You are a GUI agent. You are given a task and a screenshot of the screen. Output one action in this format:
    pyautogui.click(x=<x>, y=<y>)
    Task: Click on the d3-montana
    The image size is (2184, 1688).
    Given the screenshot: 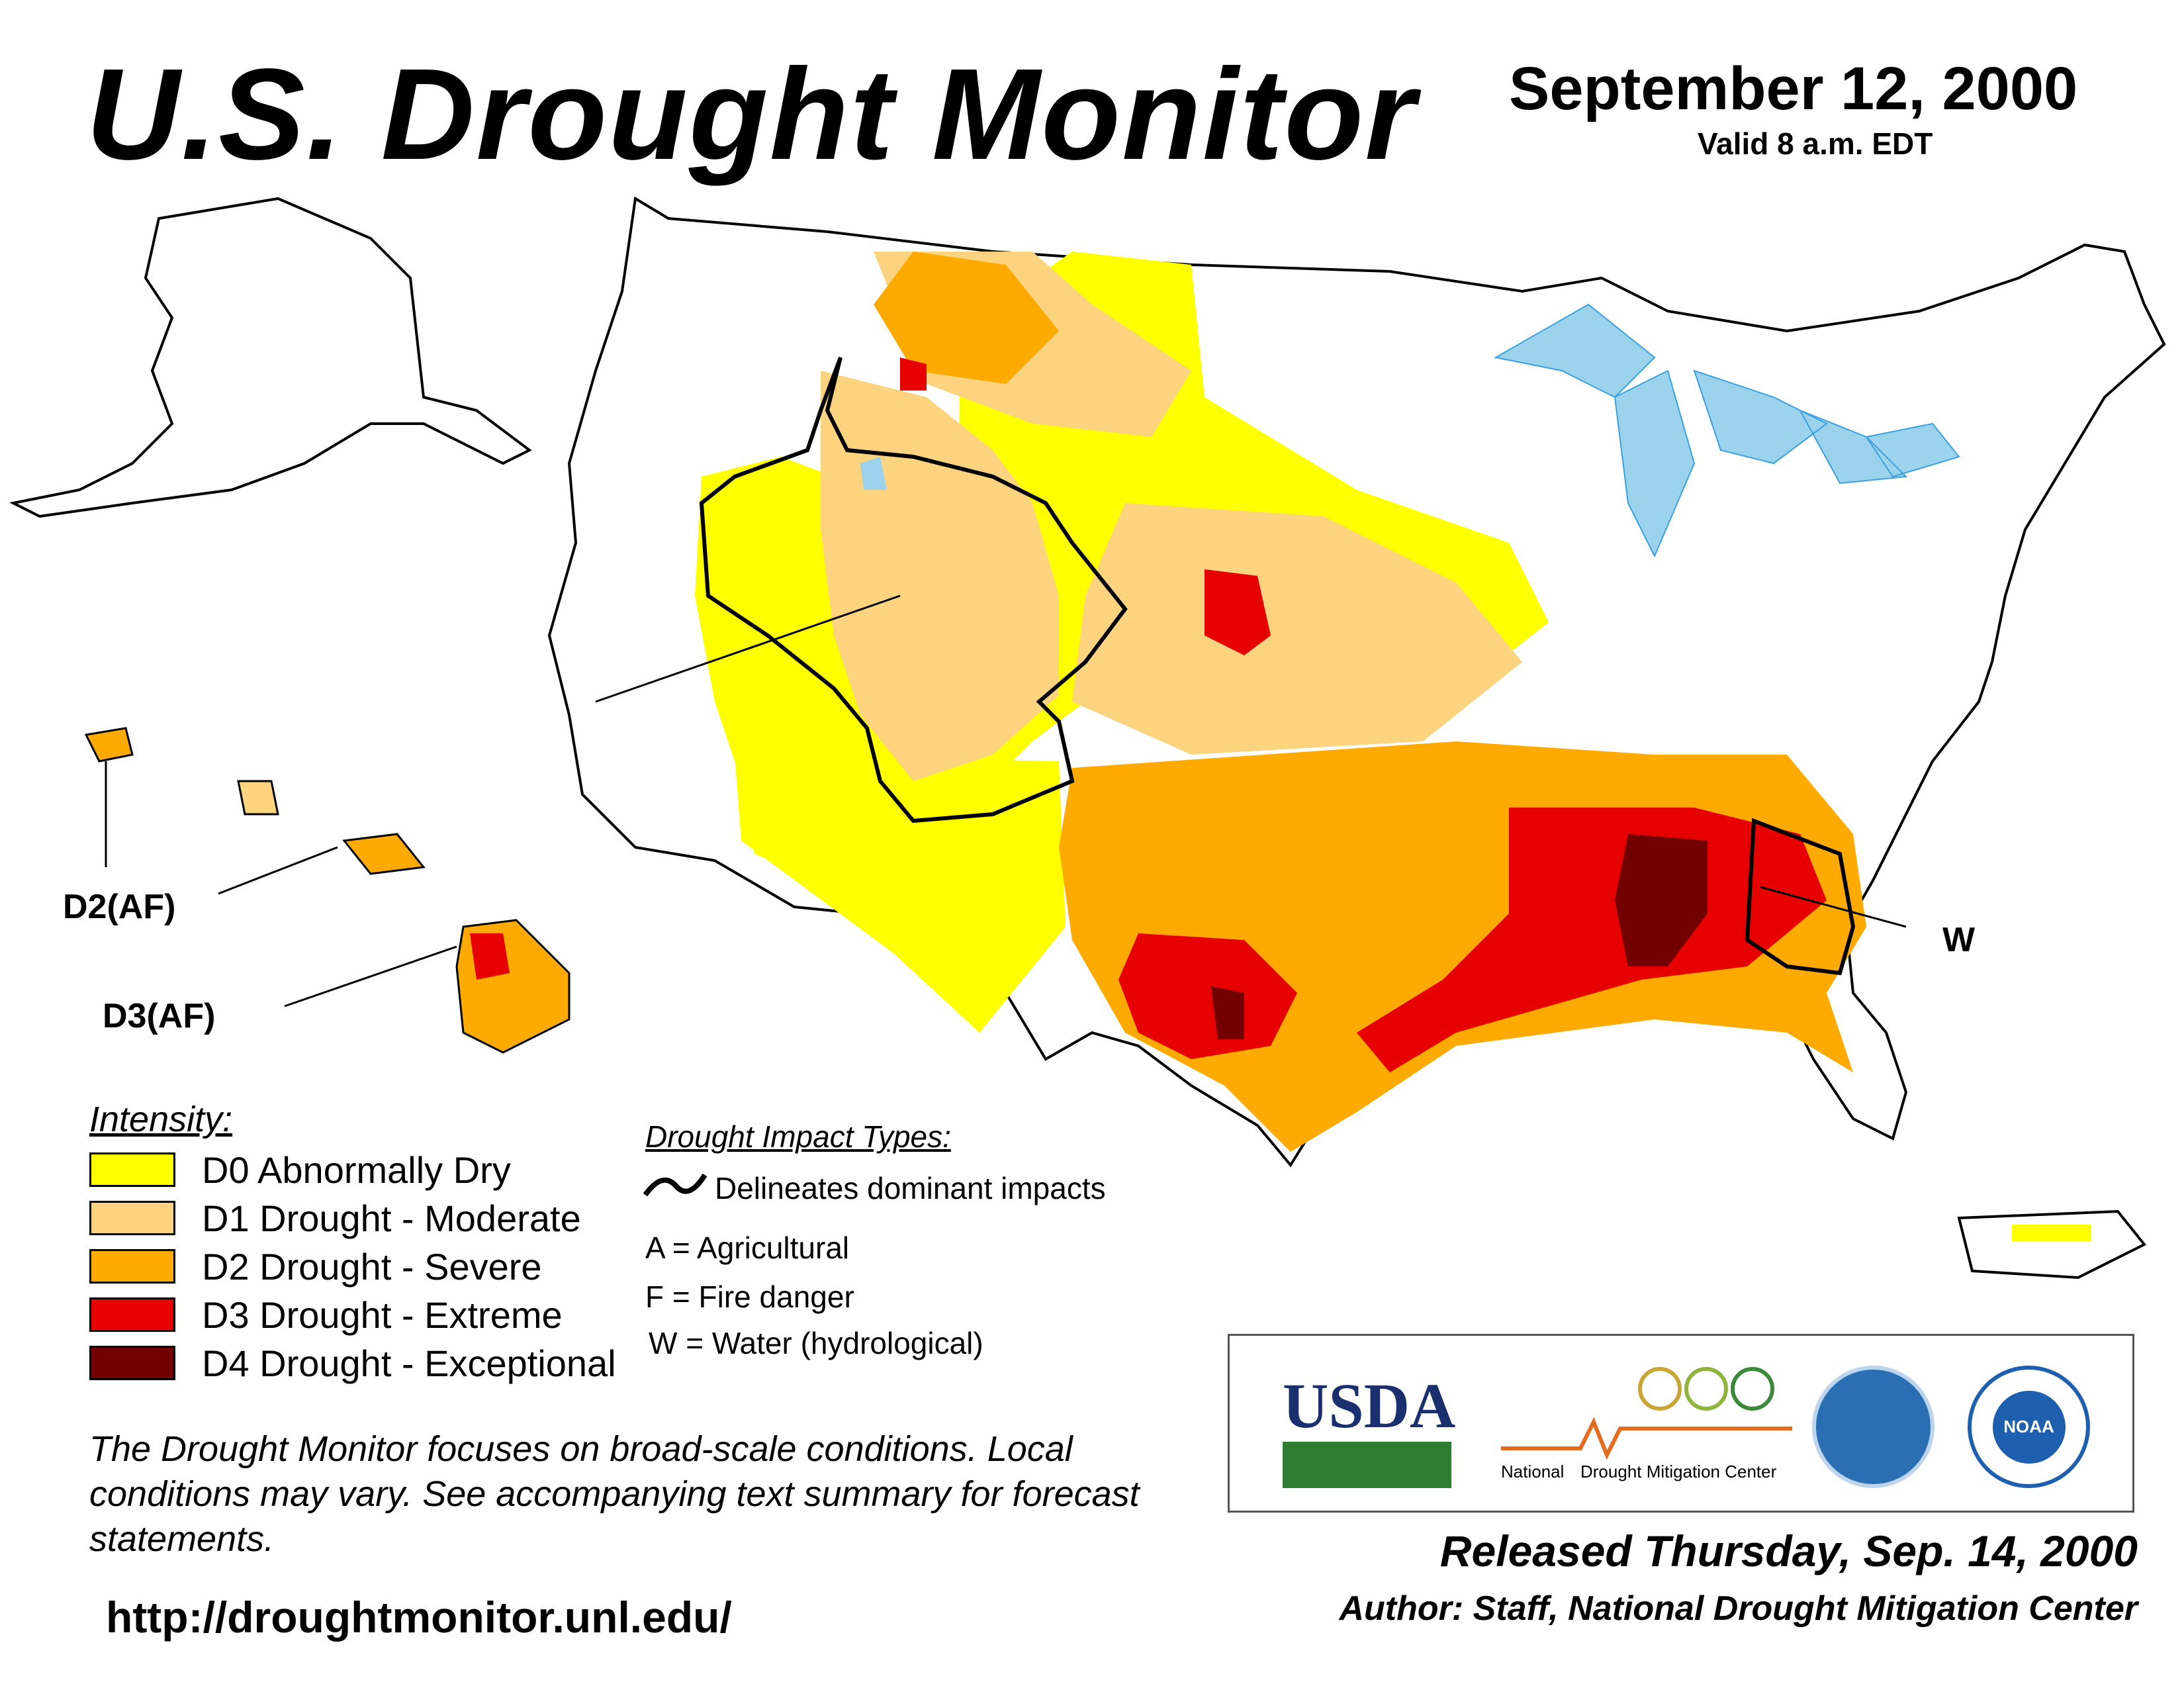 What is the action you would take?
    pyautogui.click(x=913, y=374)
    